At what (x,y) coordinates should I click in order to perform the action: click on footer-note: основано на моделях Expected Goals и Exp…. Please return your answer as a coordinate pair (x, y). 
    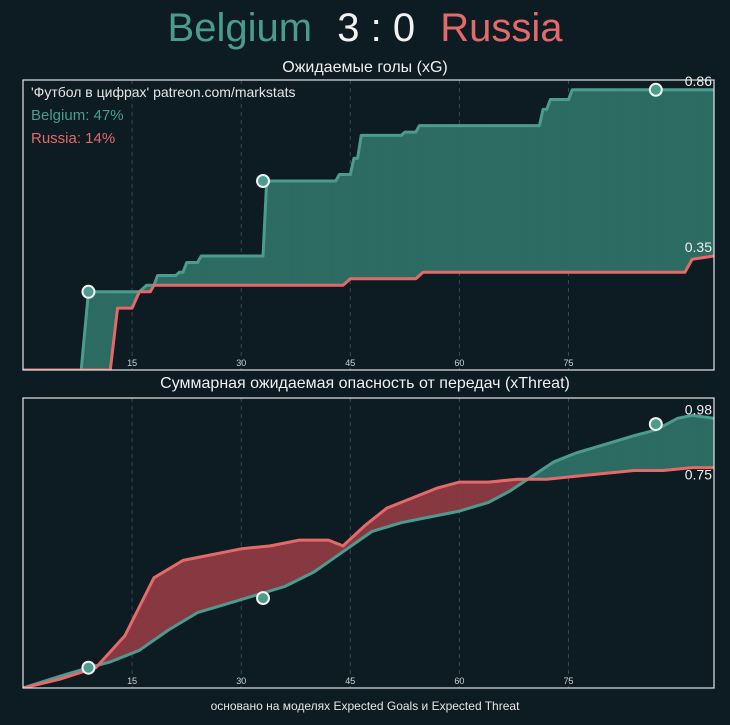
    Looking at the image, I should click on (365, 706).